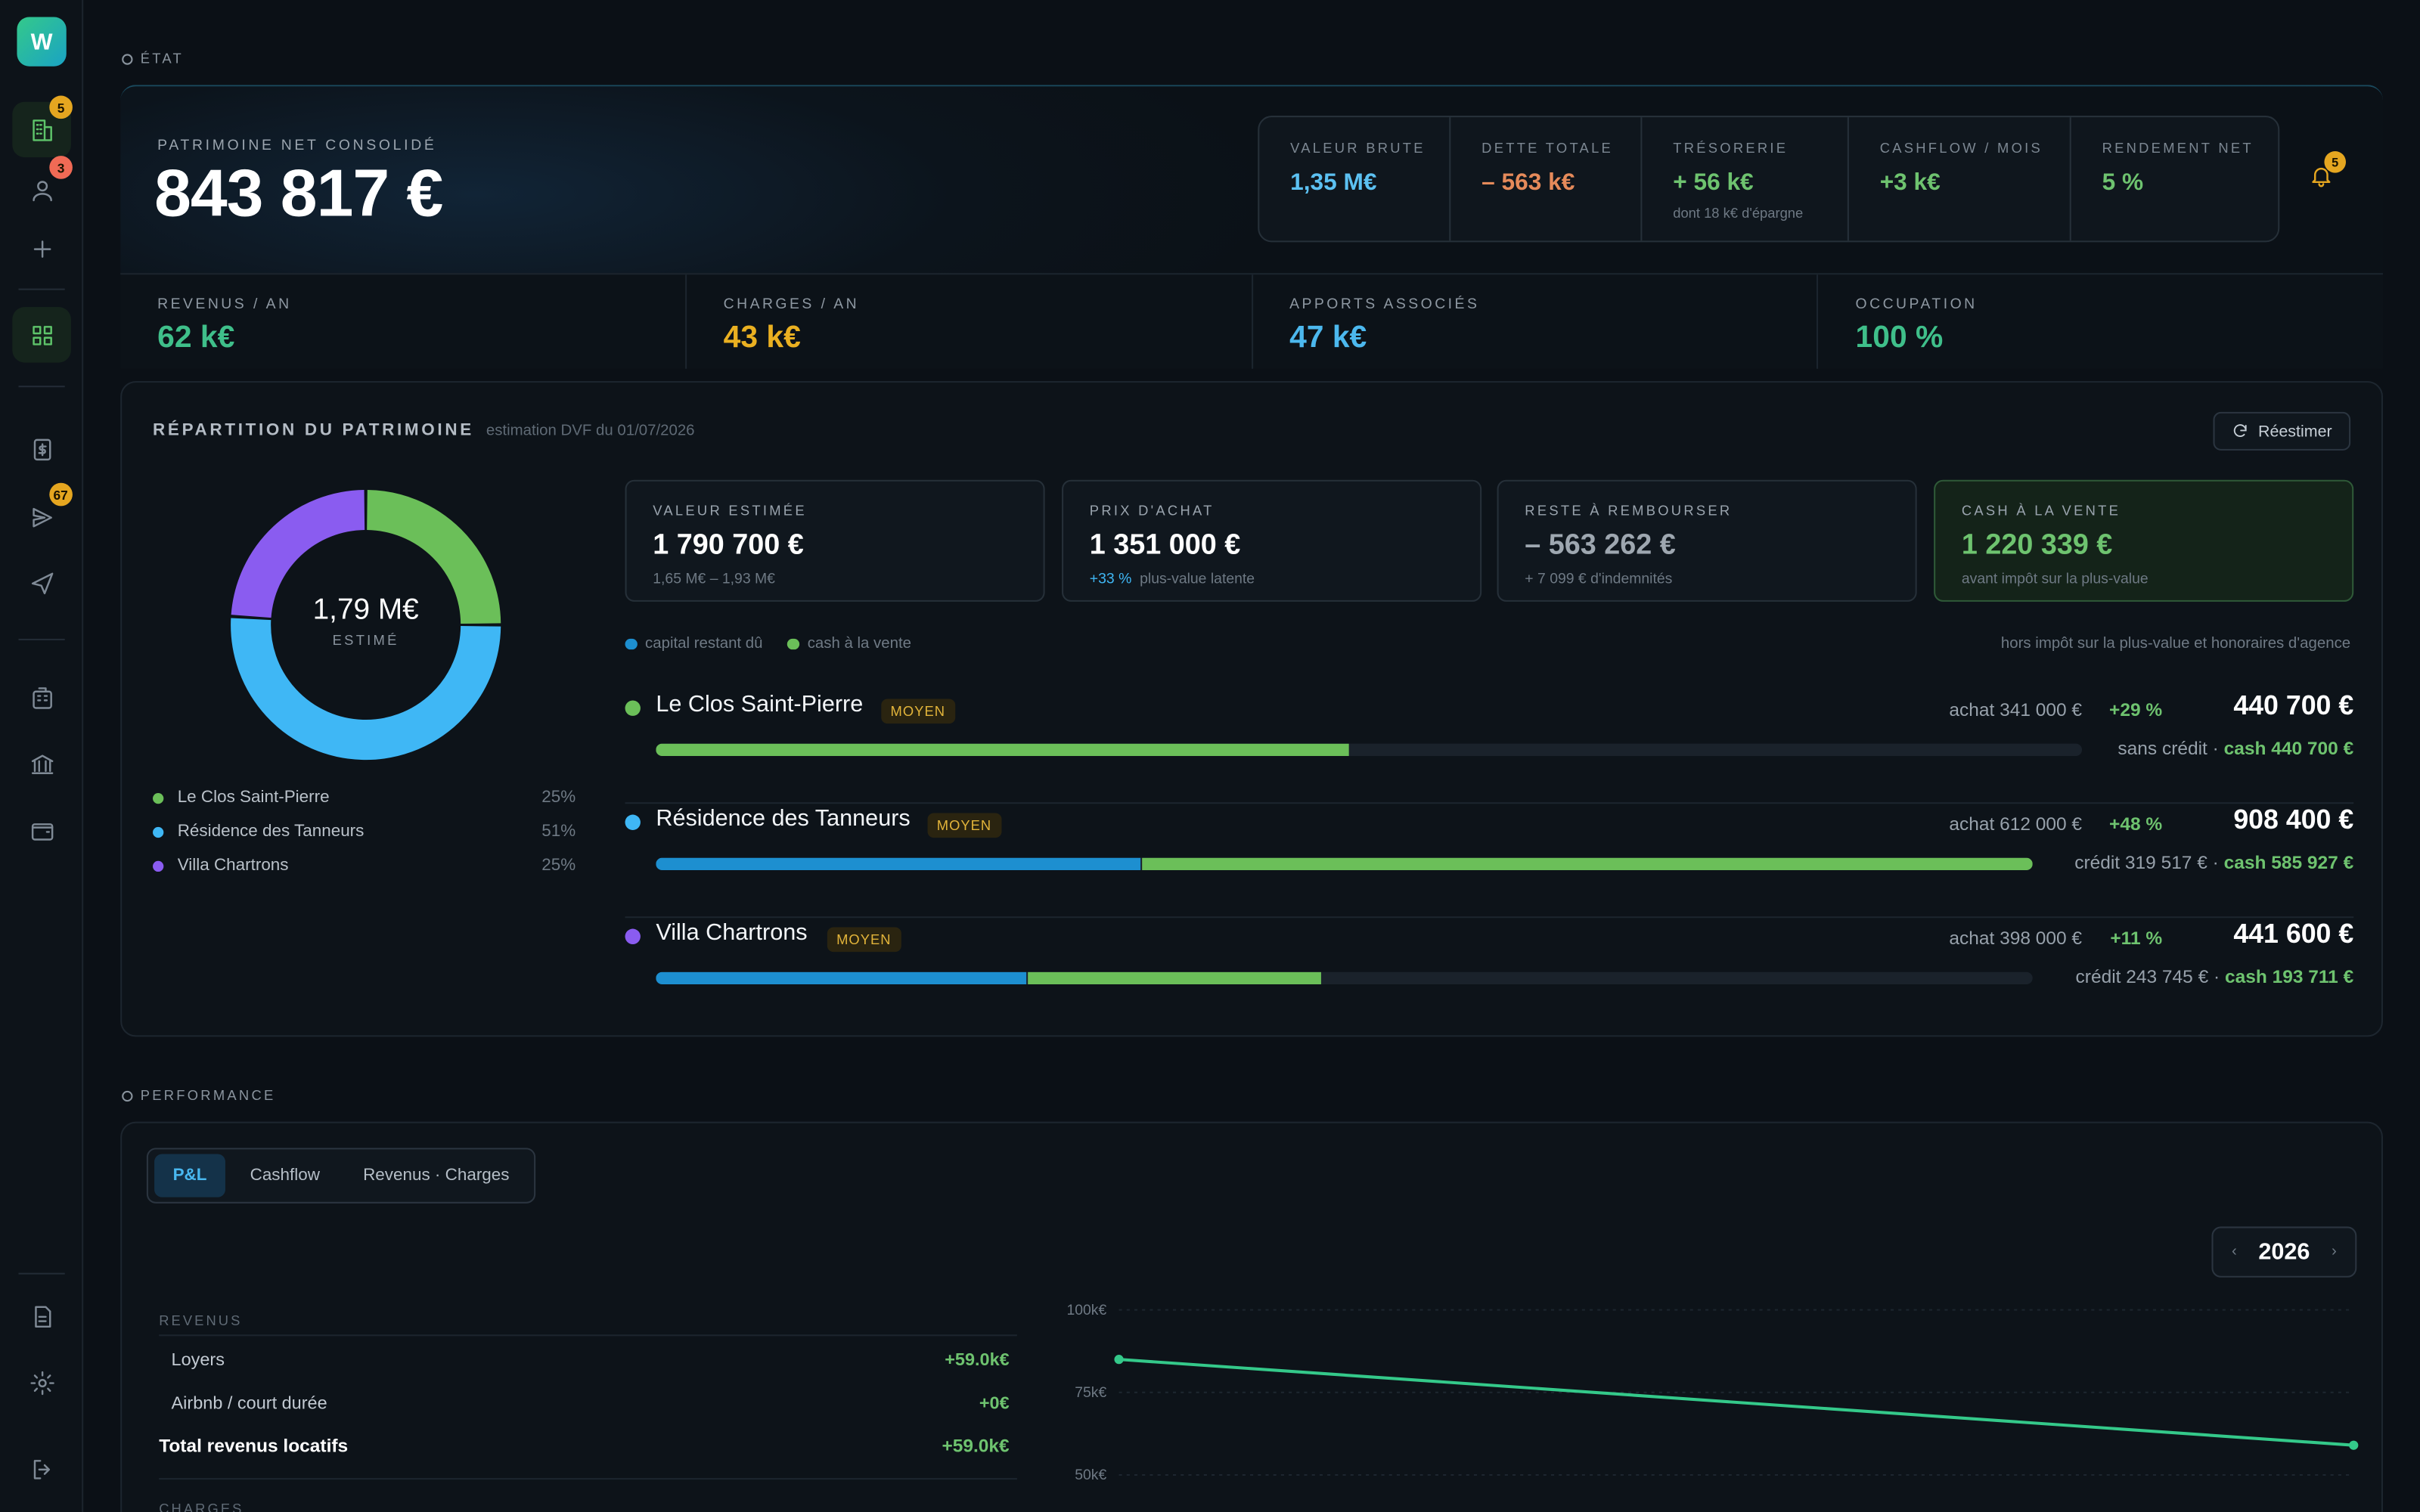  Describe the element at coordinates (588, 1479) in the screenshot. I see `pl-divider` at that location.